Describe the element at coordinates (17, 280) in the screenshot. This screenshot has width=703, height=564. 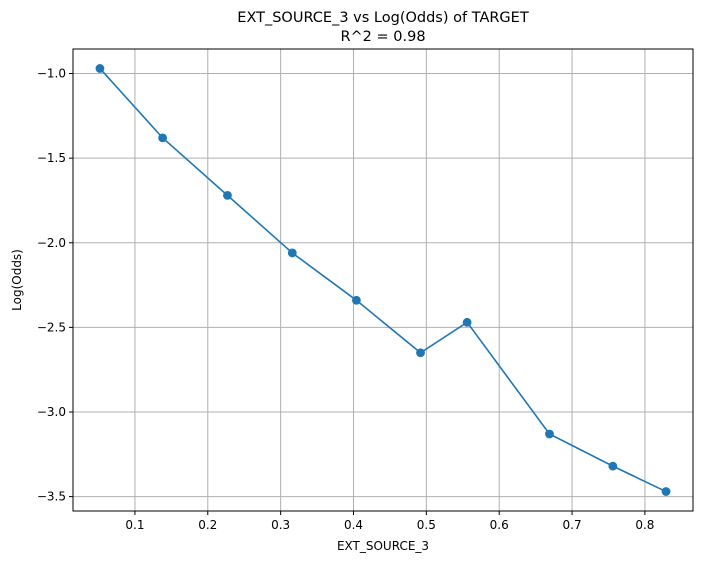
I see `y-axis-label: Log(Odds)` at that location.